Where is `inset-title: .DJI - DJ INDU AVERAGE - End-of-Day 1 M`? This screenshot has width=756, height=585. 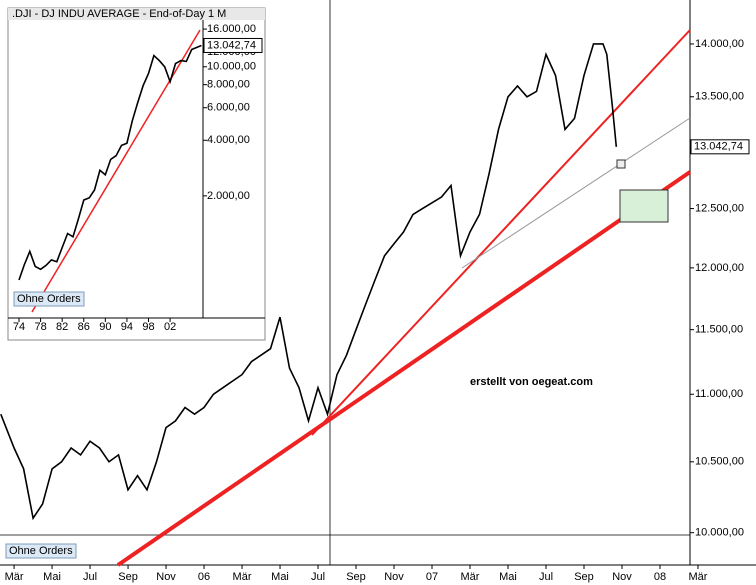 inset-title: .DJI - DJ INDU AVERAGE - End-of-Day 1 M is located at coordinates (119, 14).